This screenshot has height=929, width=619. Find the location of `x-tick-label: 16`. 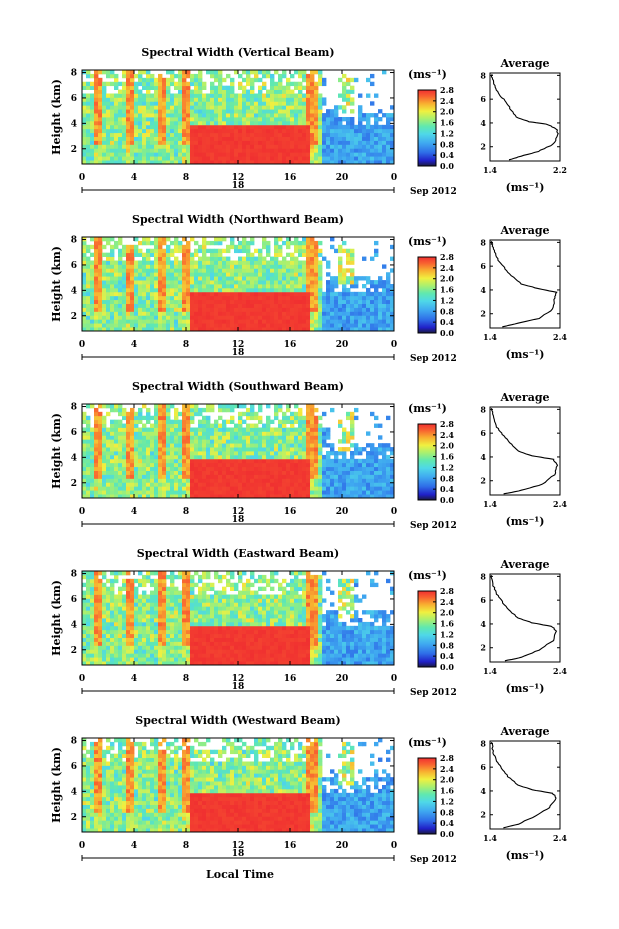

x-tick-label: 16 is located at coordinates (290, 512).